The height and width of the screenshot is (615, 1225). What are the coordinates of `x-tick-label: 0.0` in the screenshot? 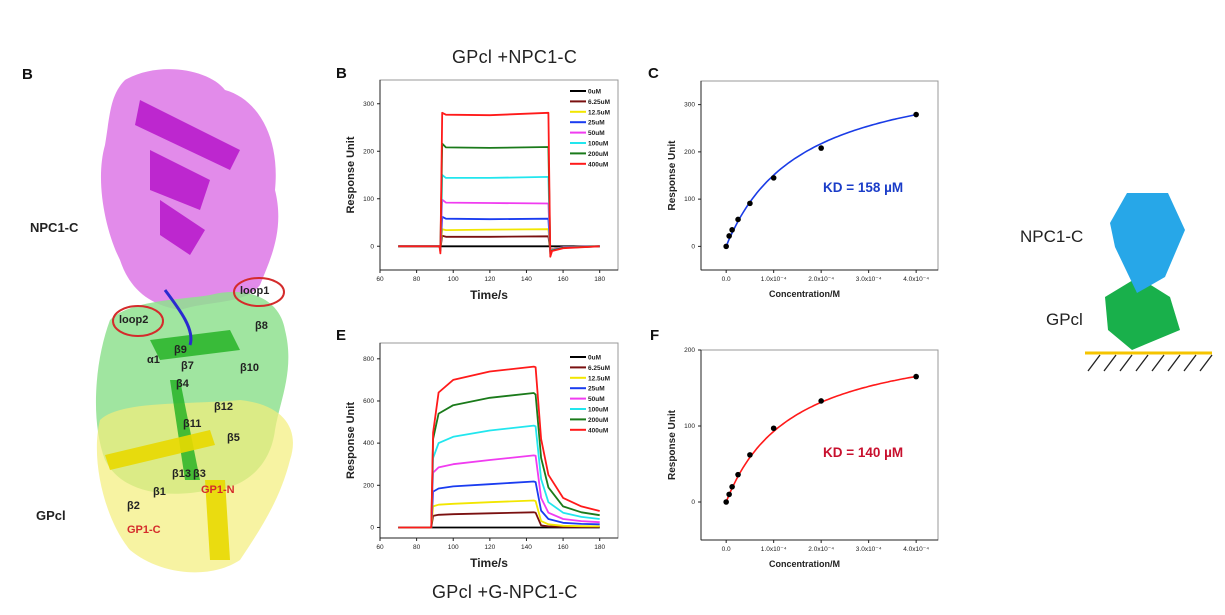 It's located at (726, 279).